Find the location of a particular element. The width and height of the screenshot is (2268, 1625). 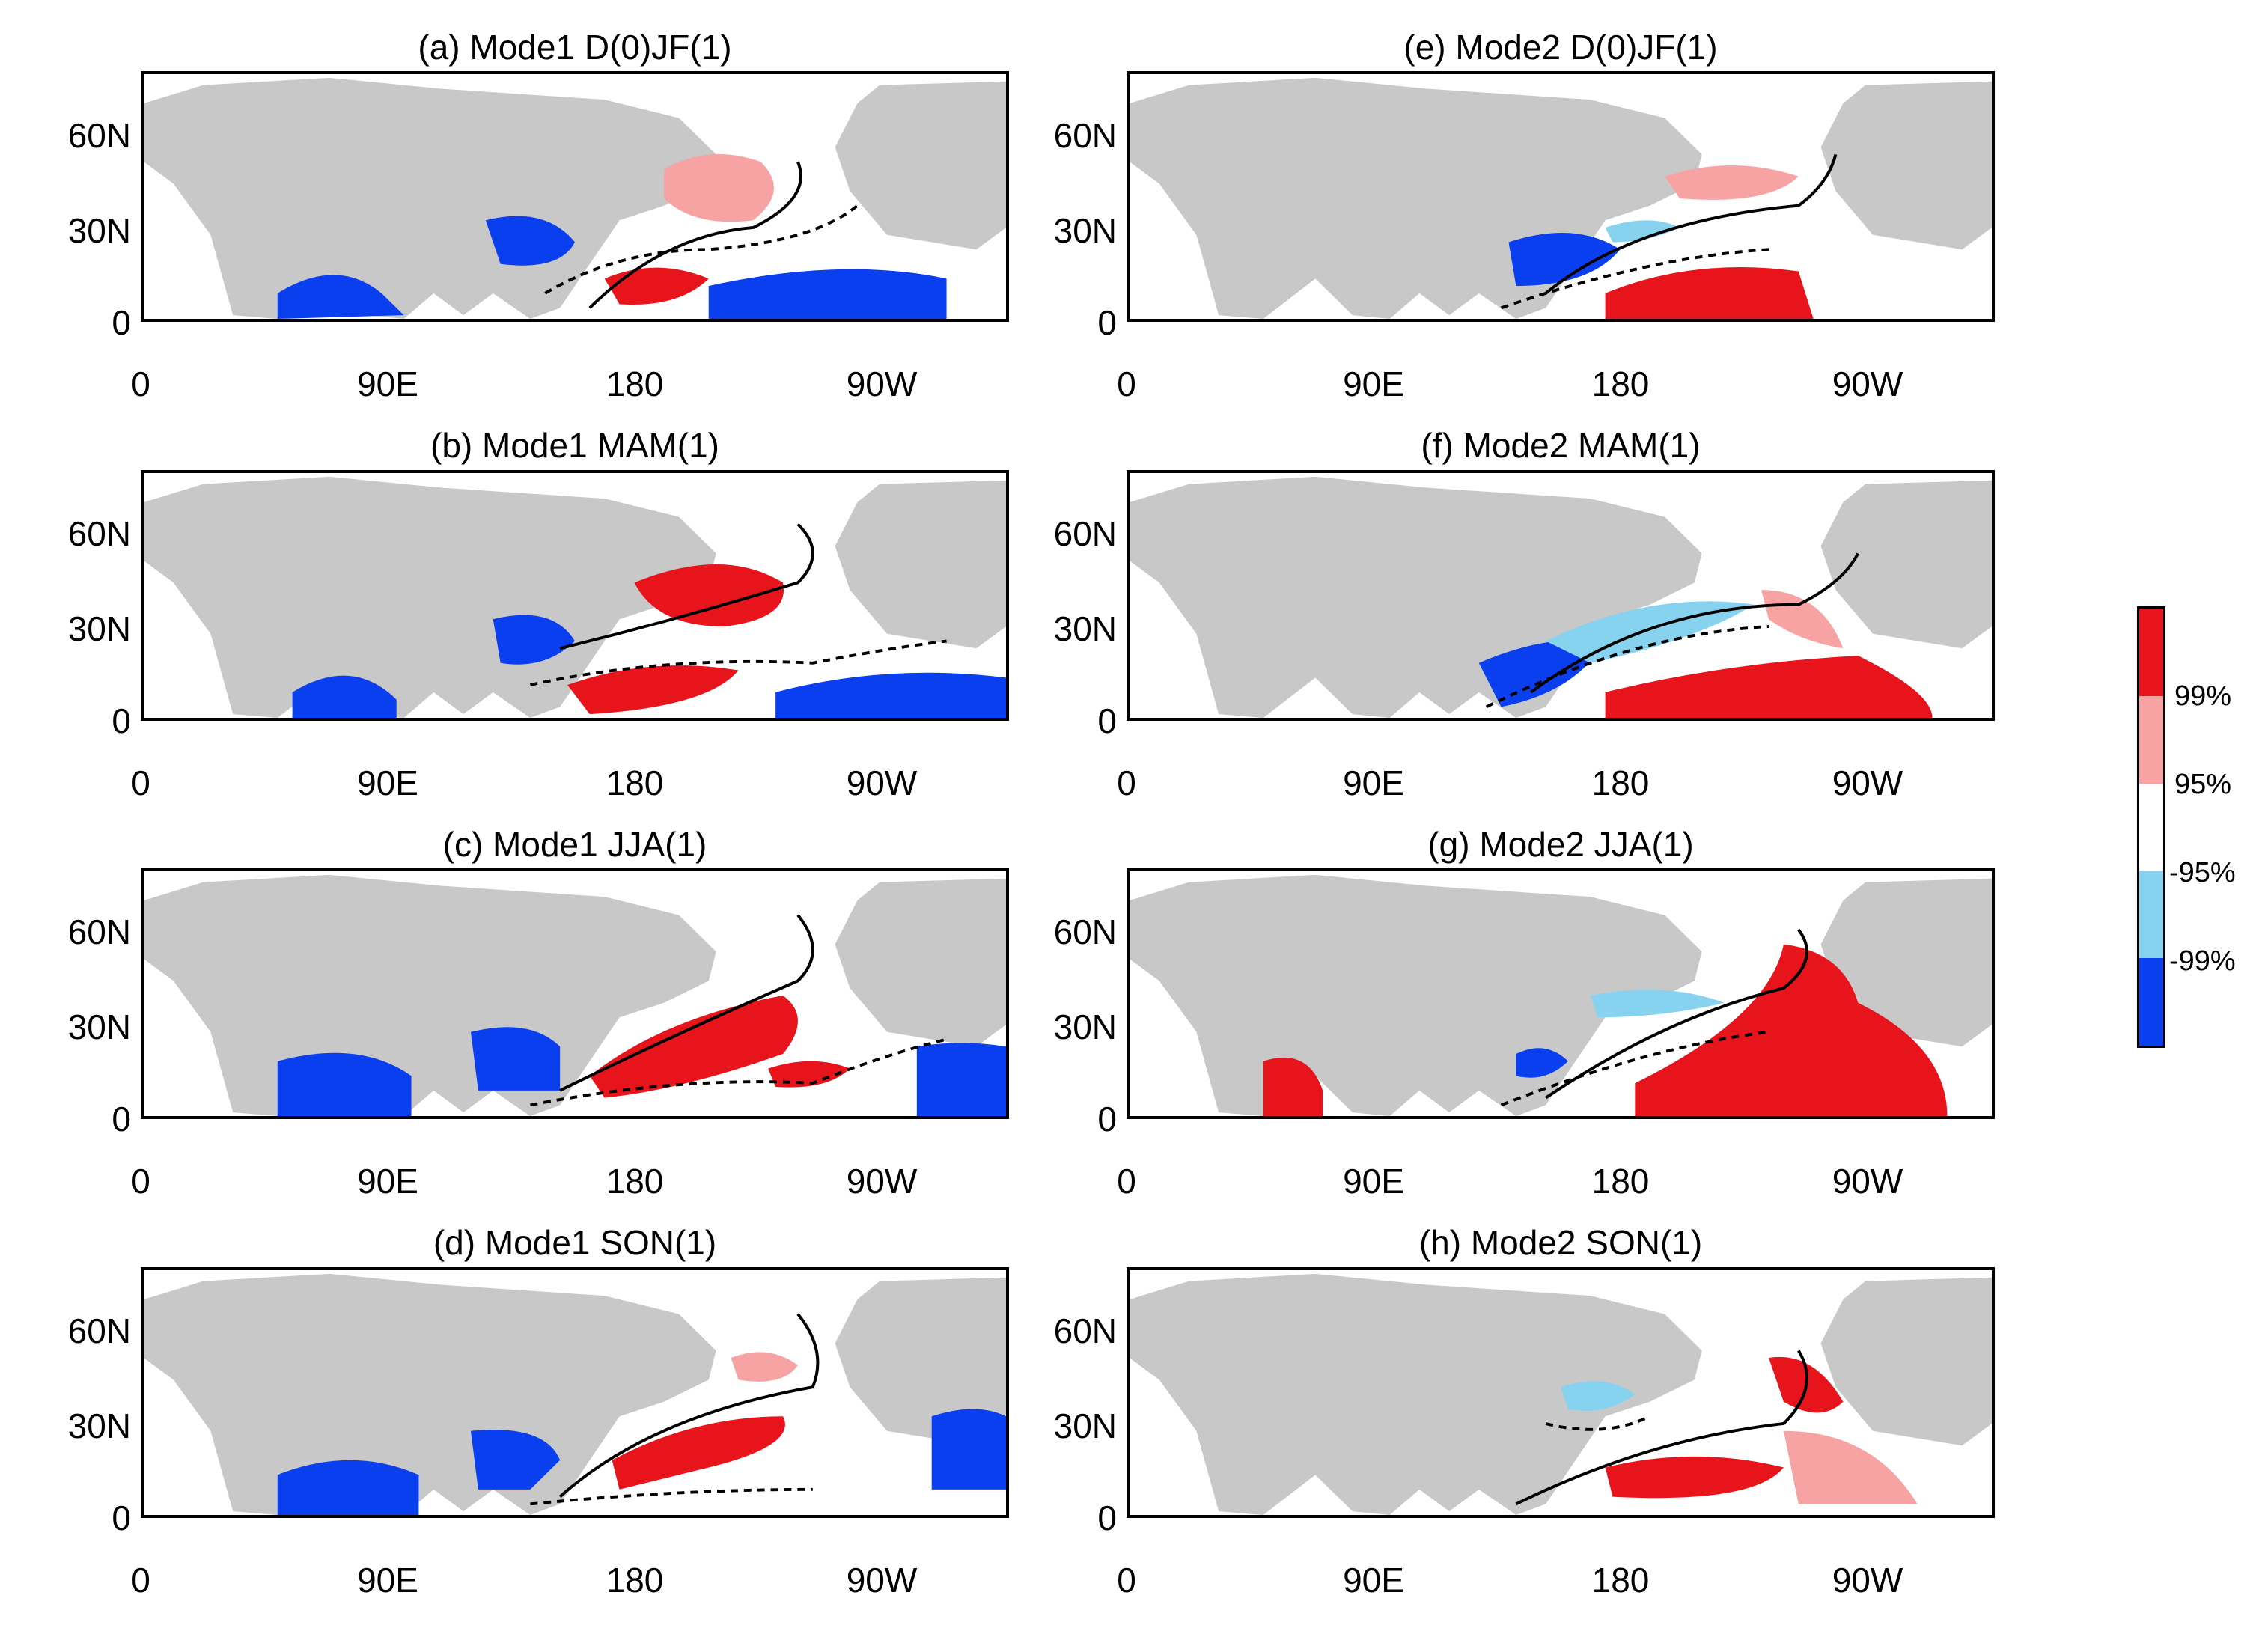

colorbar-label-neg99: -99% is located at coordinates (2202, 961).